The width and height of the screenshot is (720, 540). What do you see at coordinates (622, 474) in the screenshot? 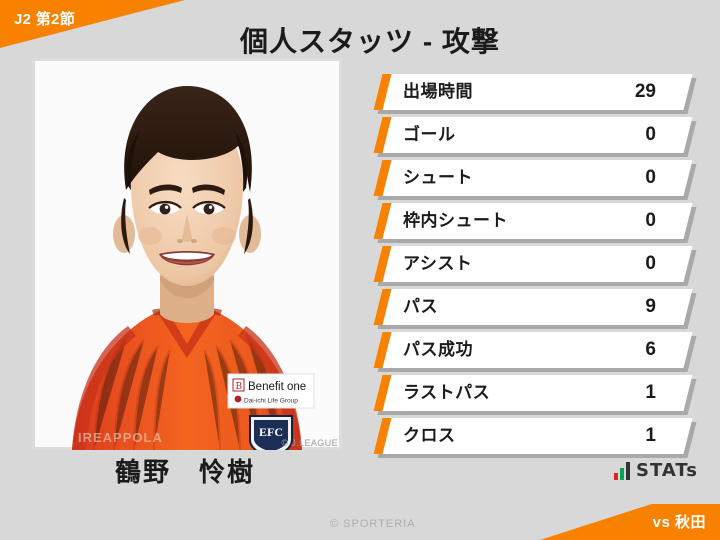
I see `bar-chart-icon-bar-green` at bounding box center [622, 474].